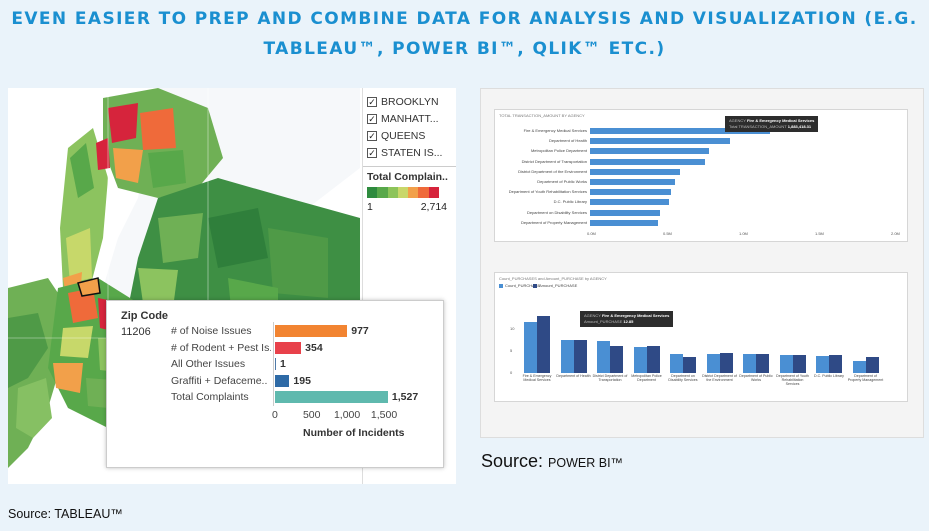 The width and height of the screenshot is (929, 531). Describe the element at coordinates (556, 212) in the screenshot. I see `agency-label: Department on Disability Services` at that location.